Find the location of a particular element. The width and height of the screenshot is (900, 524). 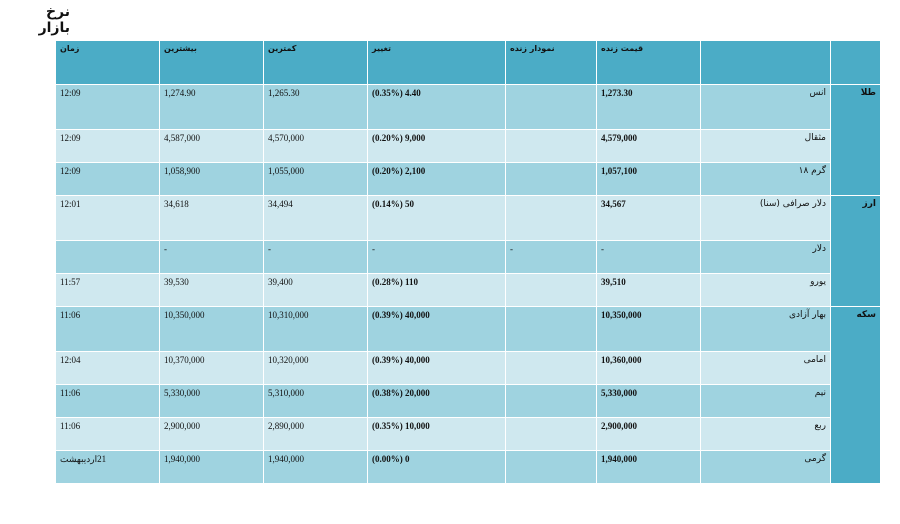

row-min: 1,265.30 is located at coordinates (315, 107).